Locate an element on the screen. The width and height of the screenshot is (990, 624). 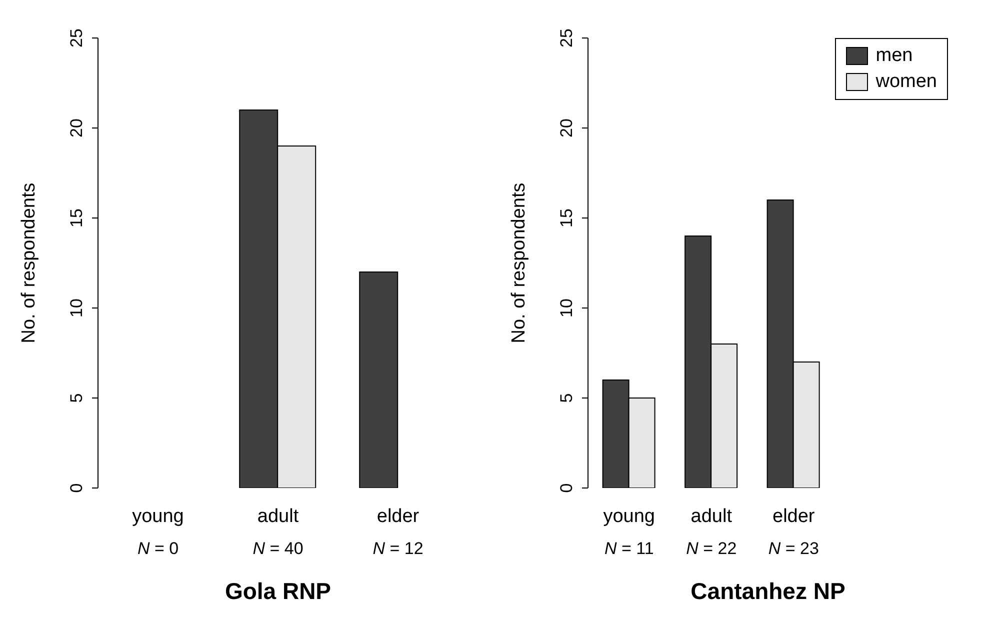
text: N = 0 is located at coordinates (158, 548).